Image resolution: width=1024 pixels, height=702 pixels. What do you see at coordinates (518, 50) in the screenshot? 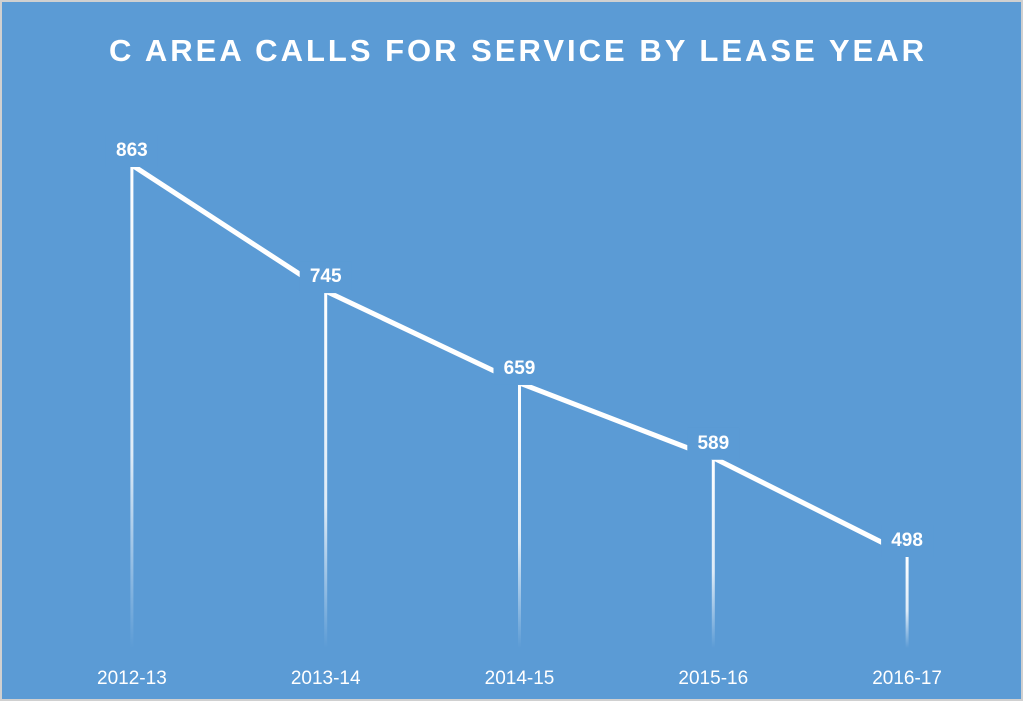
I see `chart-title: C AREA CALLS FOR SERVICE BY LEASE YEAR` at bounding box center [518, 50].